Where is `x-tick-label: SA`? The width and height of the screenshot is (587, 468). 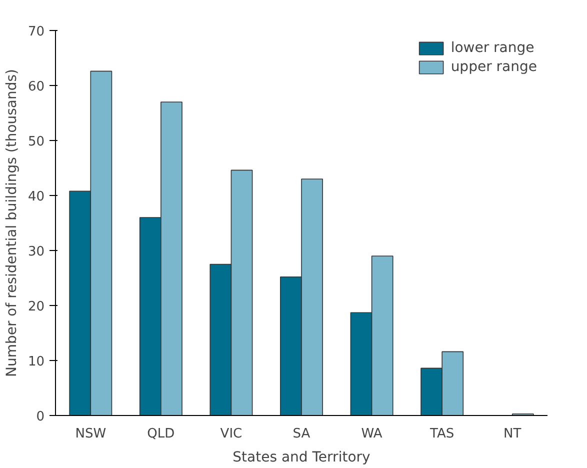
x-tick-label: SA is located at coordinates (301, 434).